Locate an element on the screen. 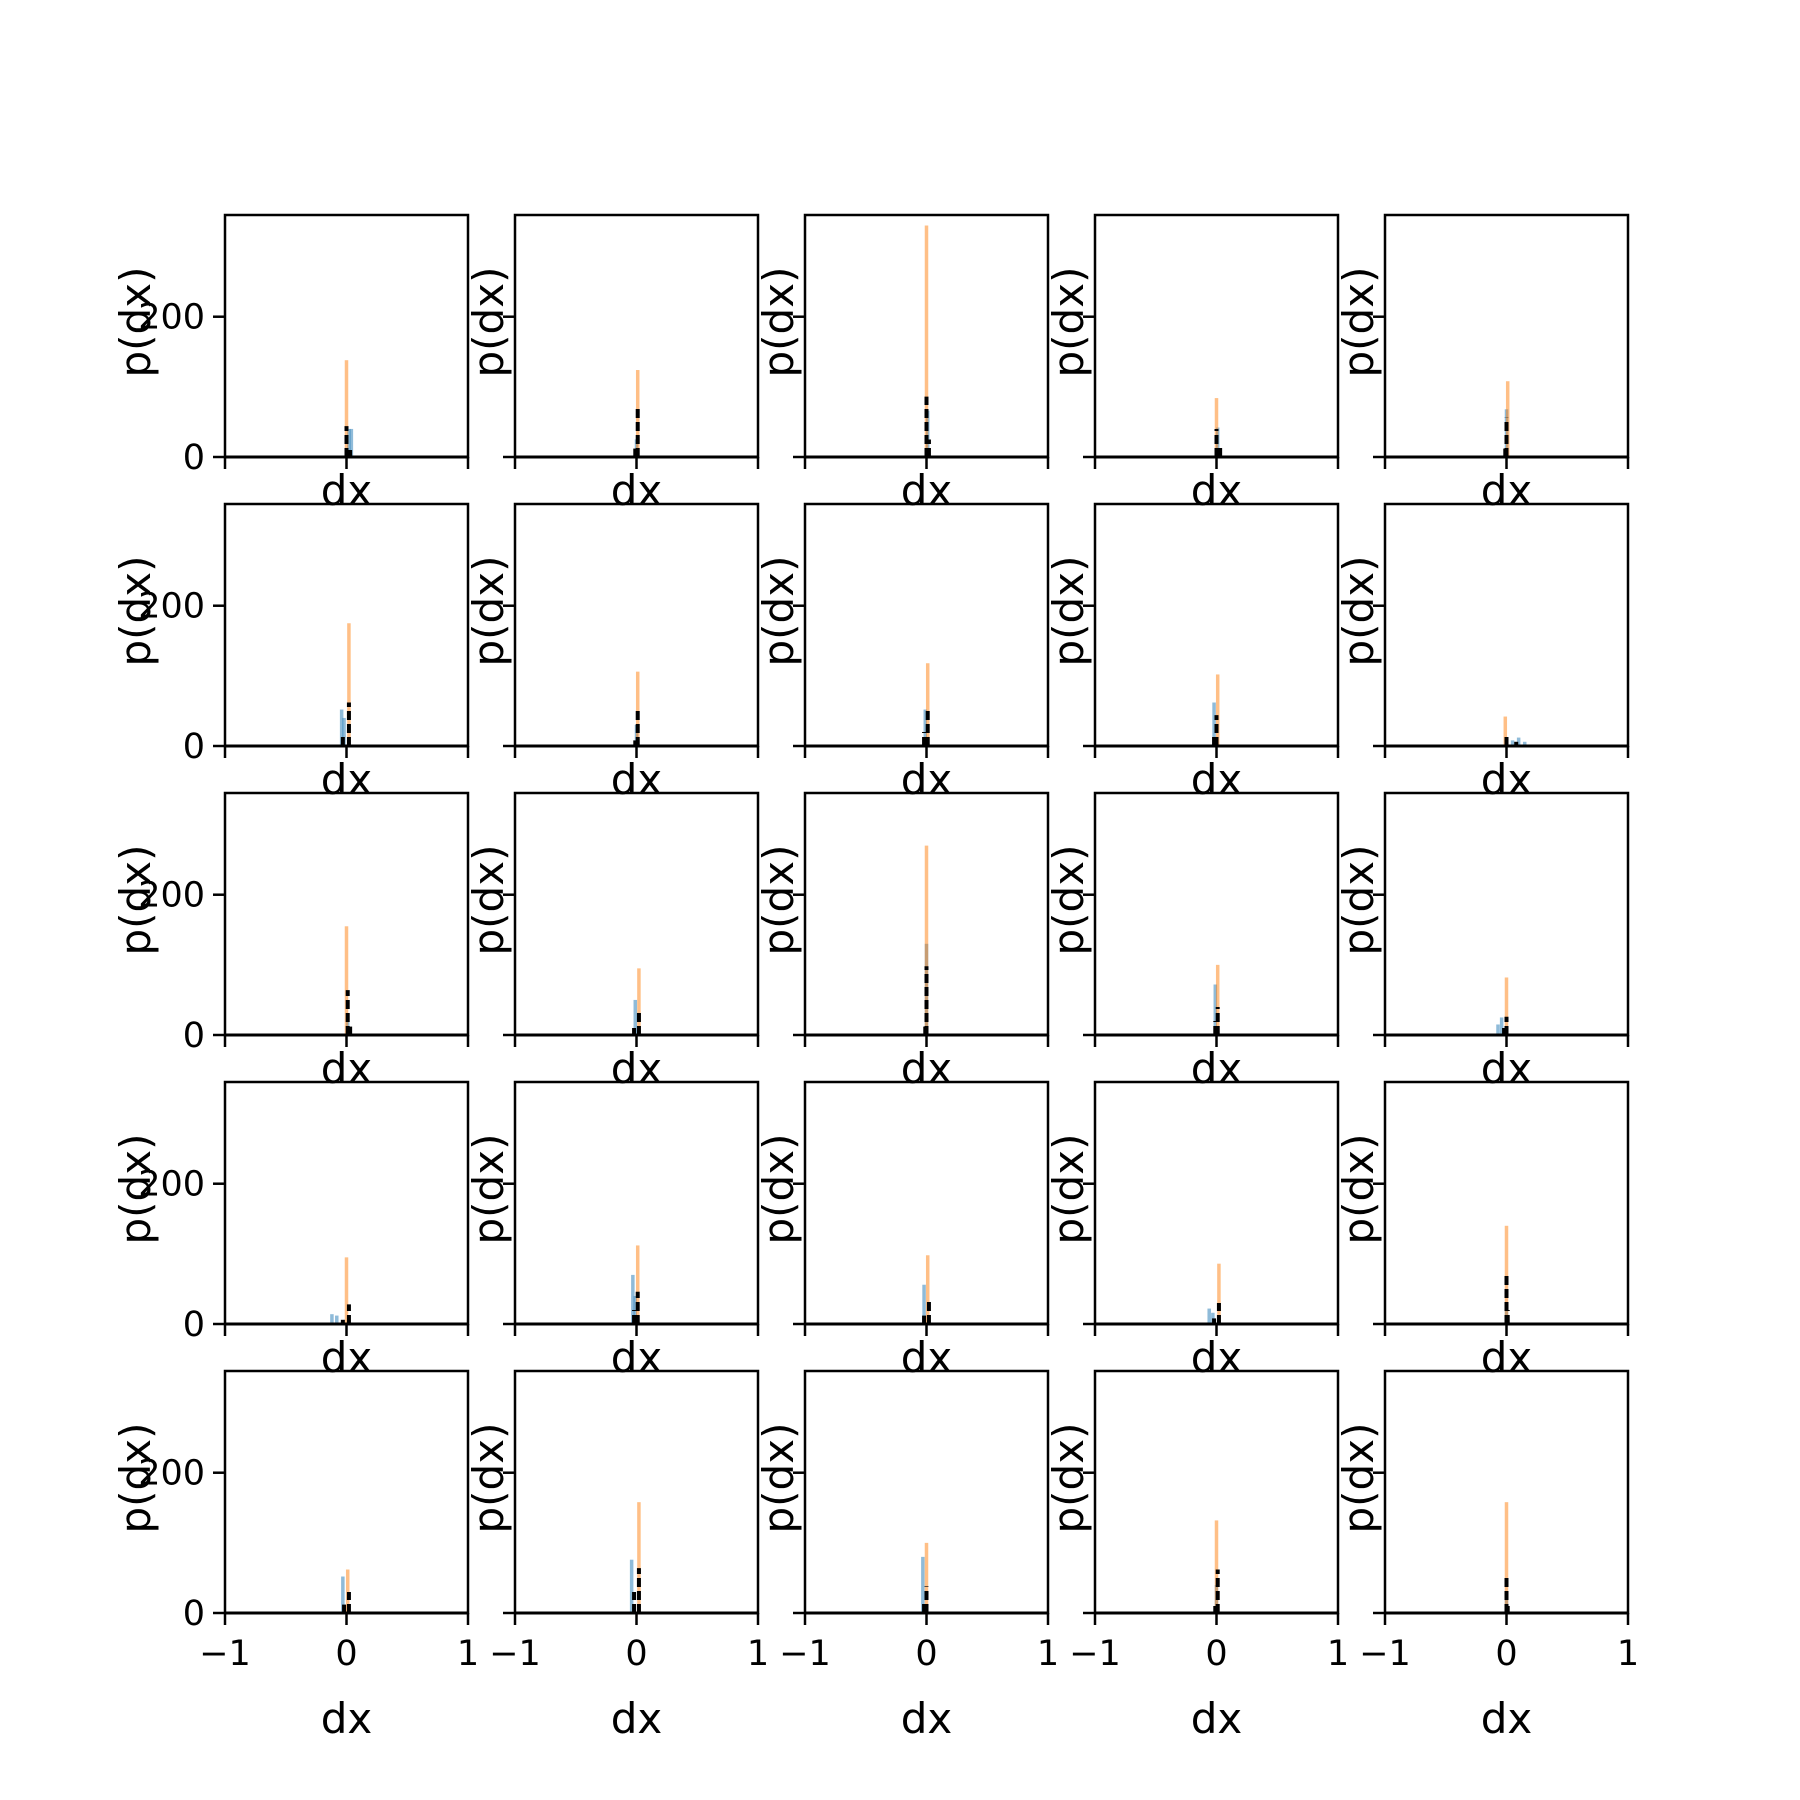 The height and width of the screenshot is (1800, 1800). subplot-4-3: dx p(dx) is located at coordinates (902, 1231).